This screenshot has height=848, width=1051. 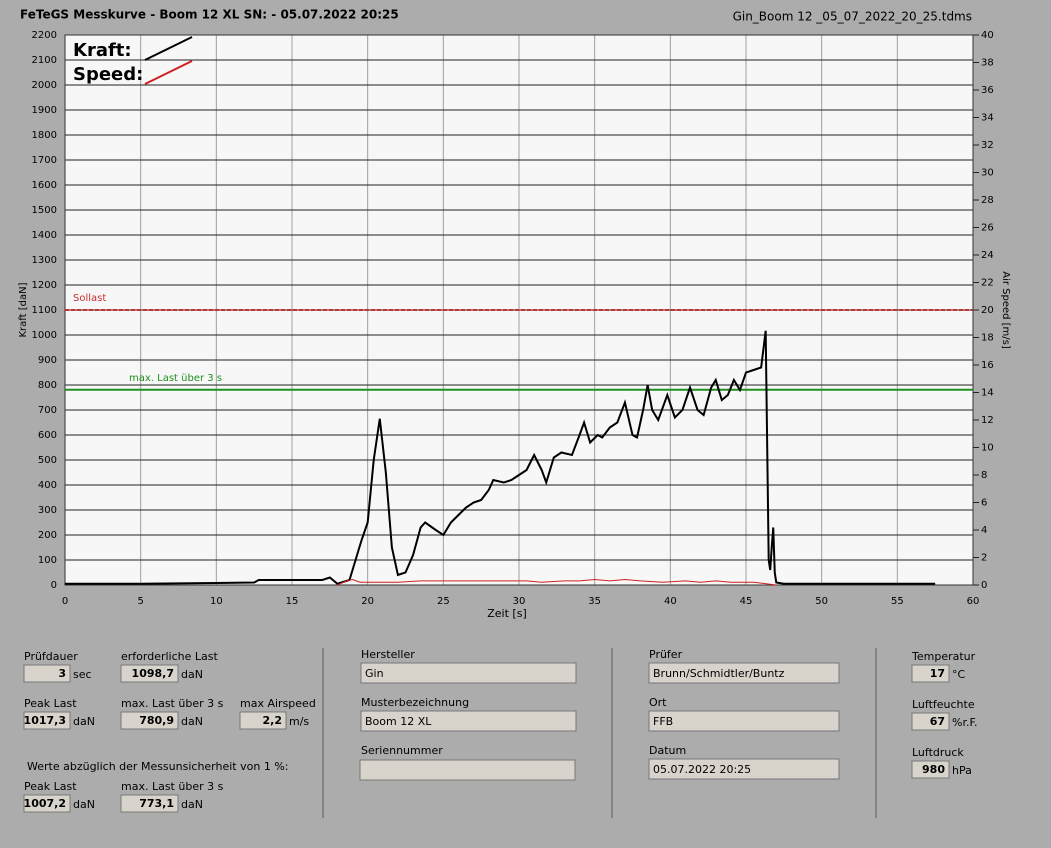 I want to click on y2-tick-label: 6, so click(x=984, y=503).